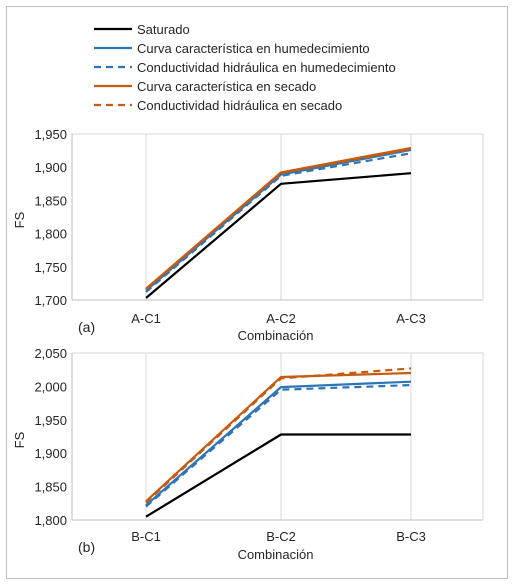 The height and width of the screenshot is (586, 515). Describe the element at coordinates (226, 86) in the screenshot. I see `legend-label-3: Curva característica en secado` at that location.